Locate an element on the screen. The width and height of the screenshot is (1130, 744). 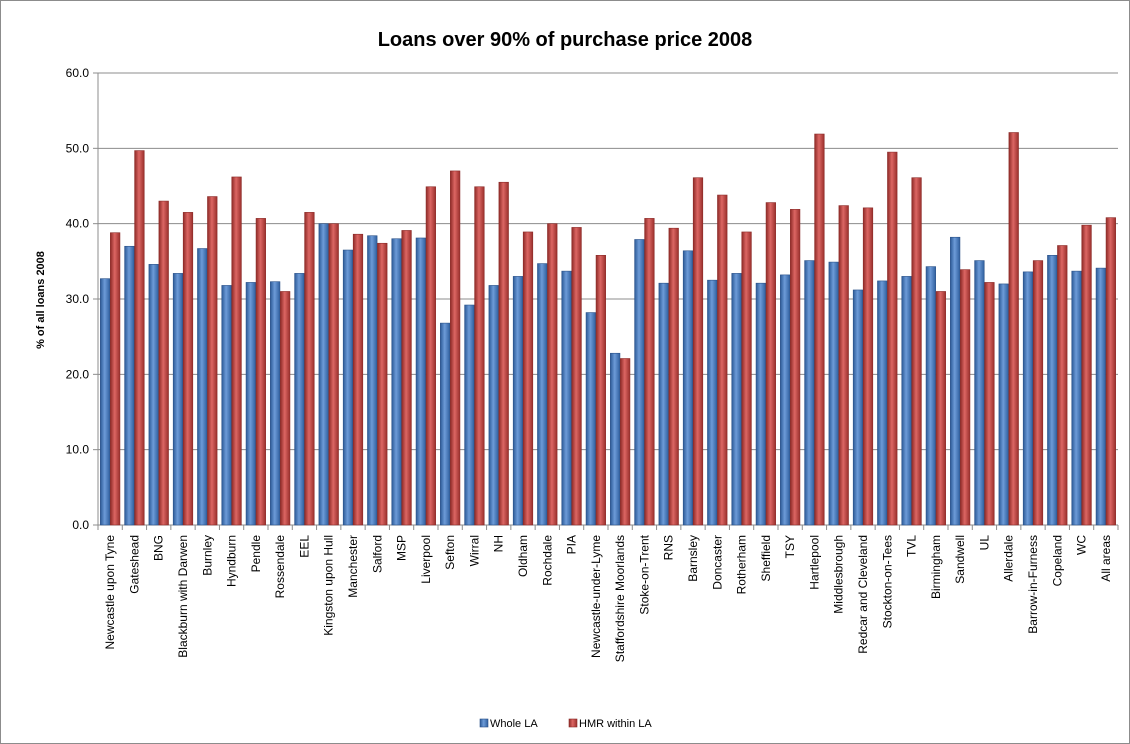
x-tick-label: PIA is located at coordinates (572, 544).